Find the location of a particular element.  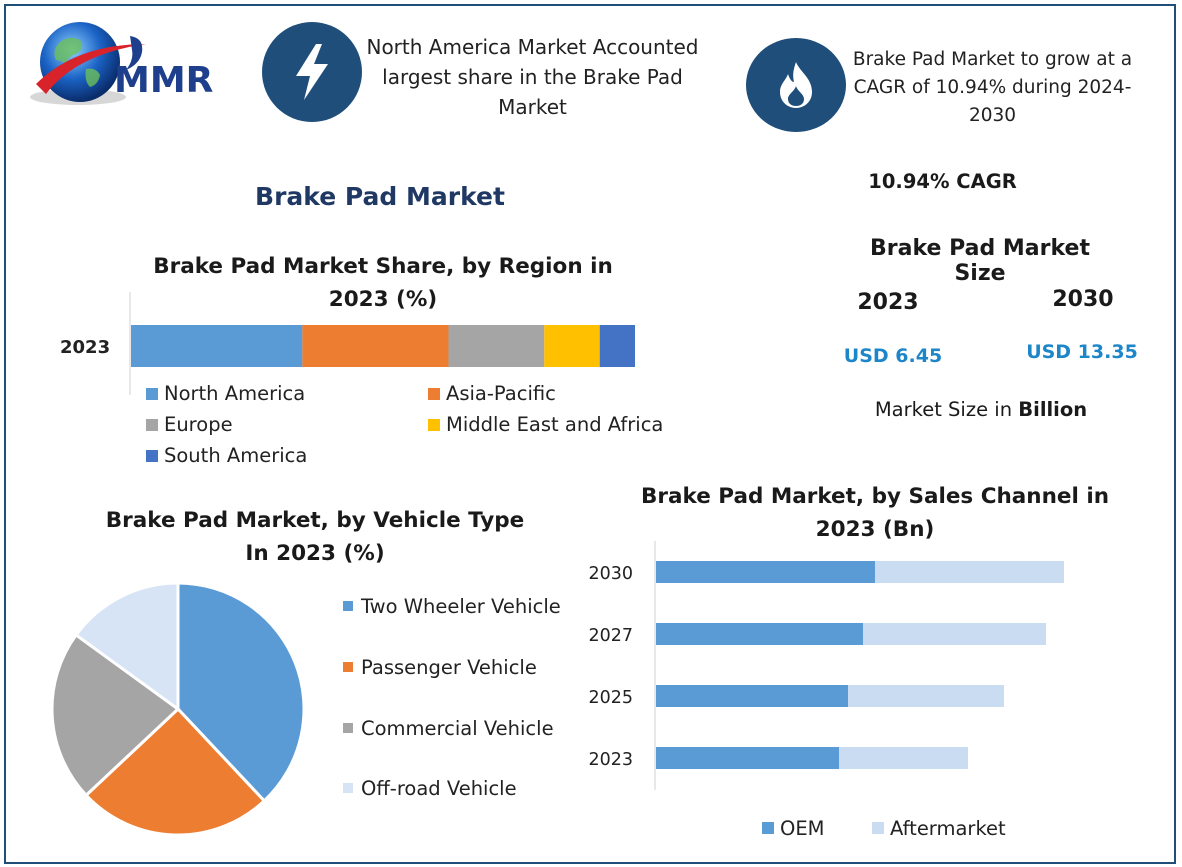

channel-bar-oem-2023 is located at coordinates (747, 758).